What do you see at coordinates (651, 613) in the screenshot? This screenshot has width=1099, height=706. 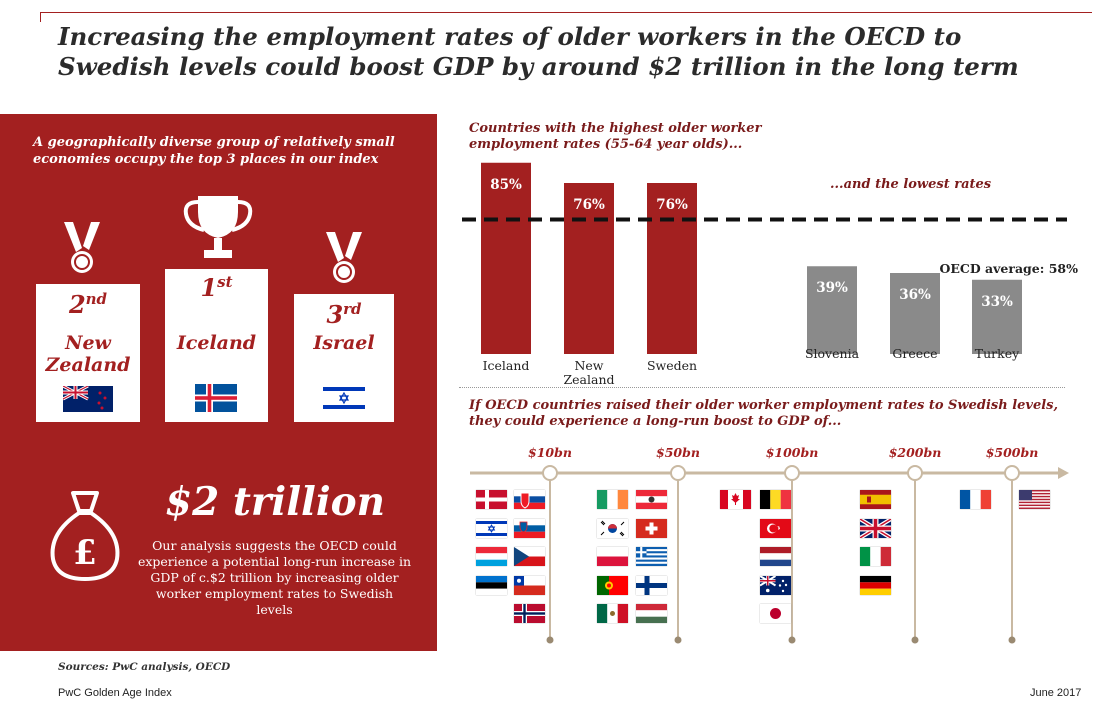 I see `hungary-flag-icon` at bounding box center [651, 613].